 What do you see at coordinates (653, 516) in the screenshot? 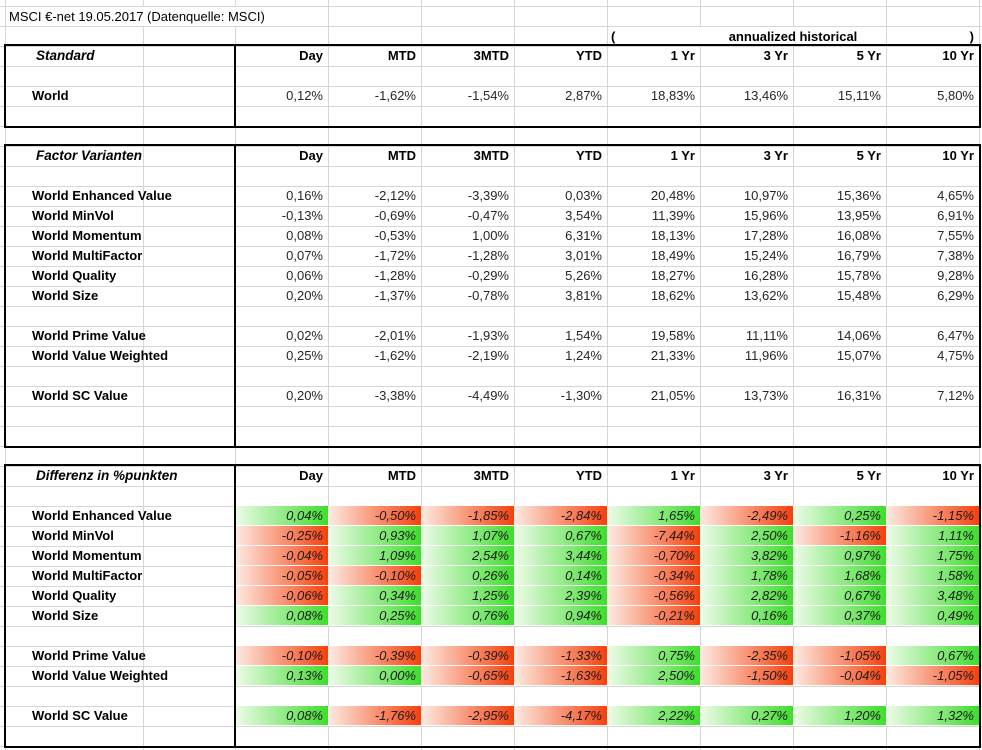
I see `value-cell: 1,65%` at bounding box center [653, 516].